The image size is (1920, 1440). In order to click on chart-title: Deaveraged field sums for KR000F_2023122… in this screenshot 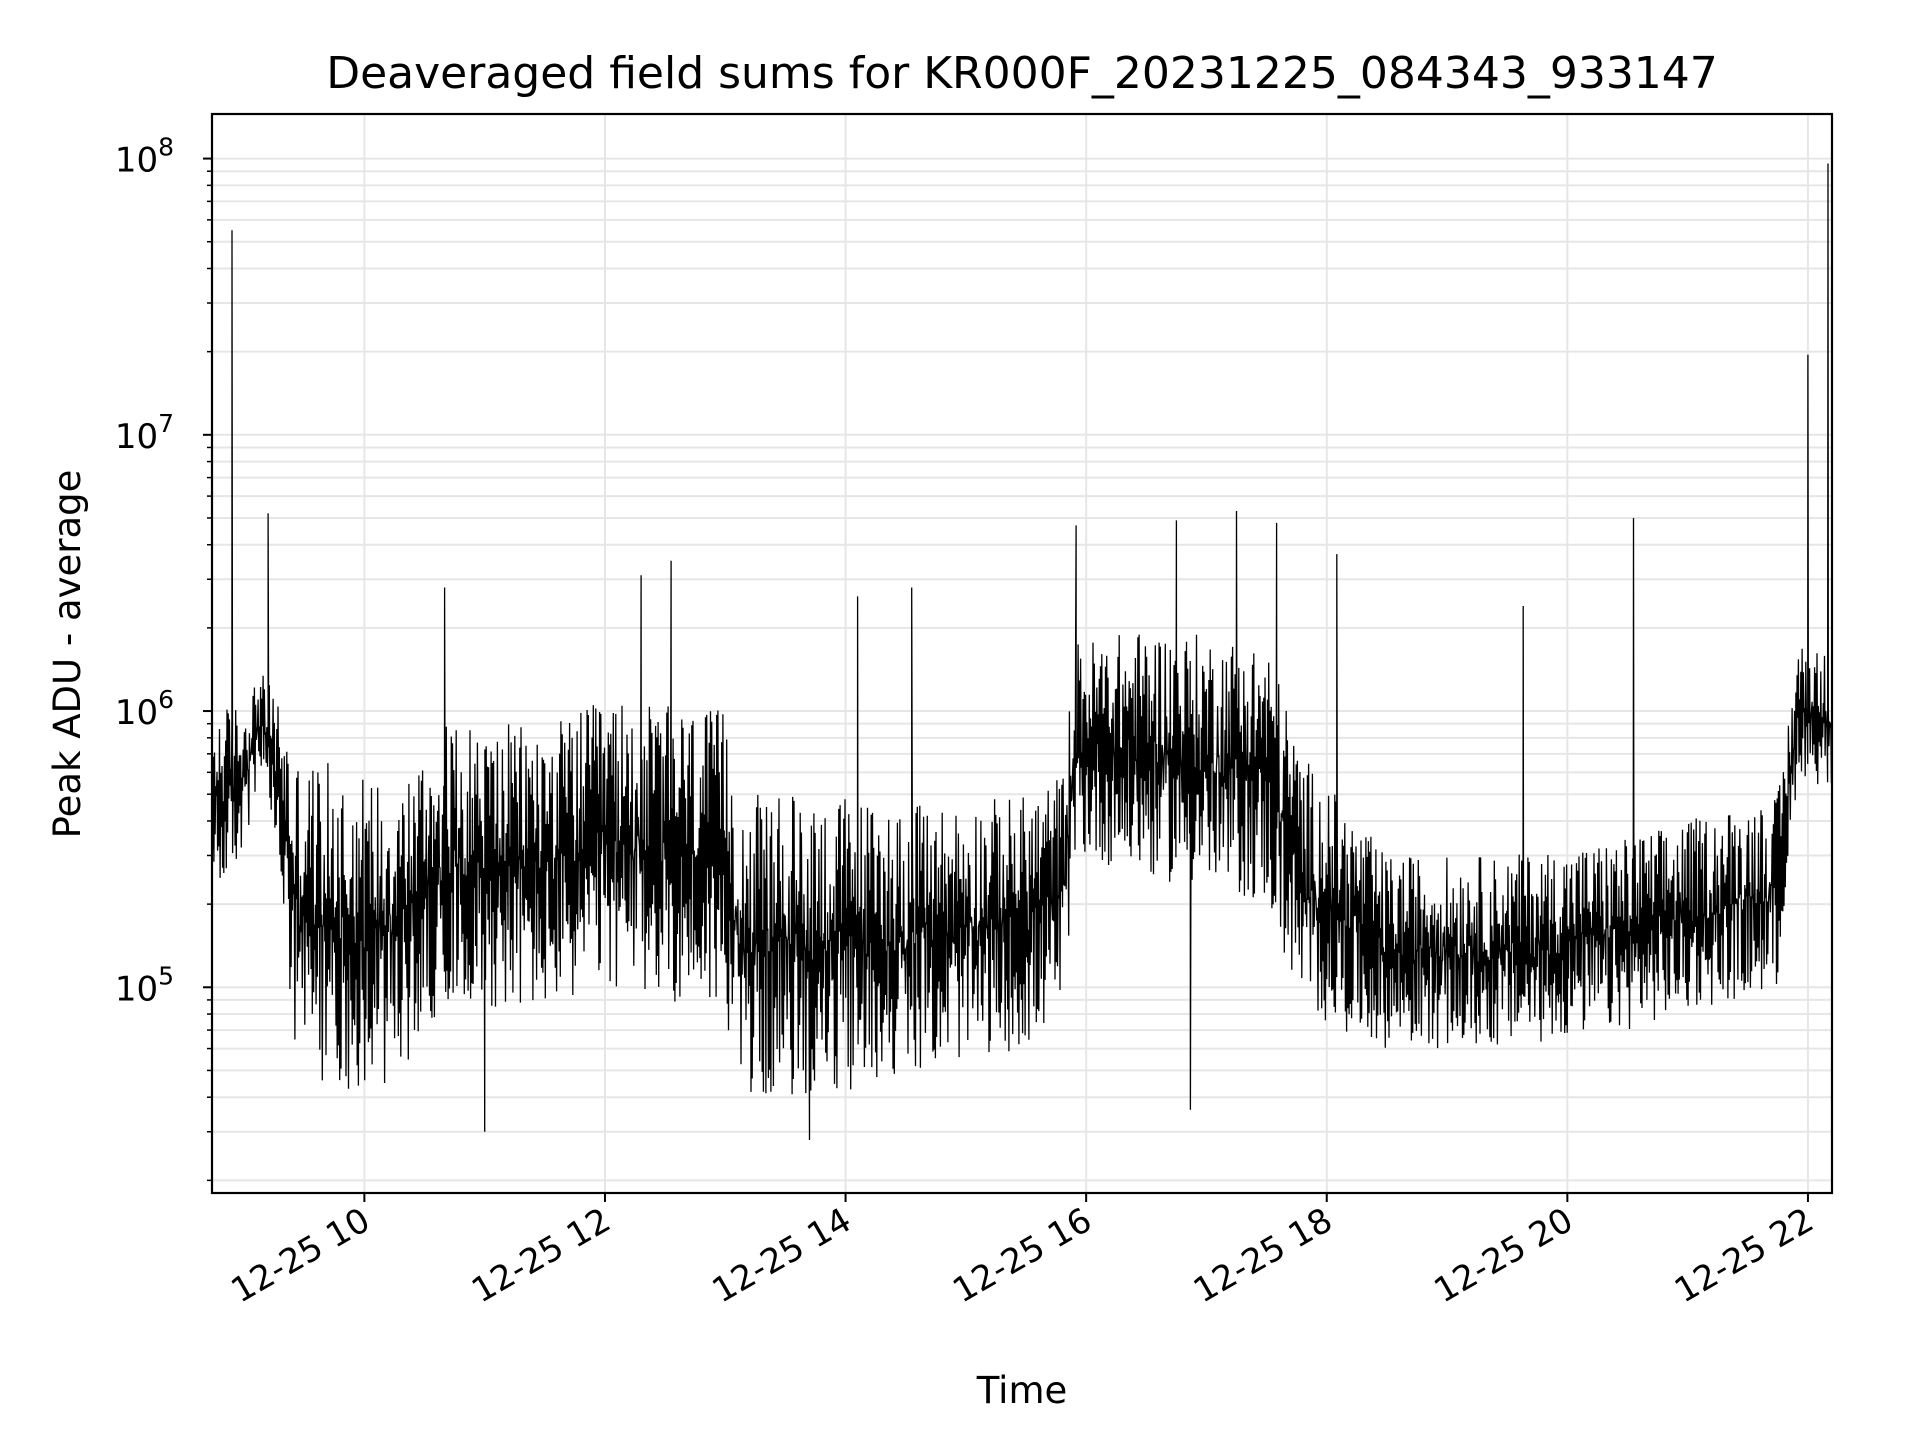, I will do `click(1022, 73)`.